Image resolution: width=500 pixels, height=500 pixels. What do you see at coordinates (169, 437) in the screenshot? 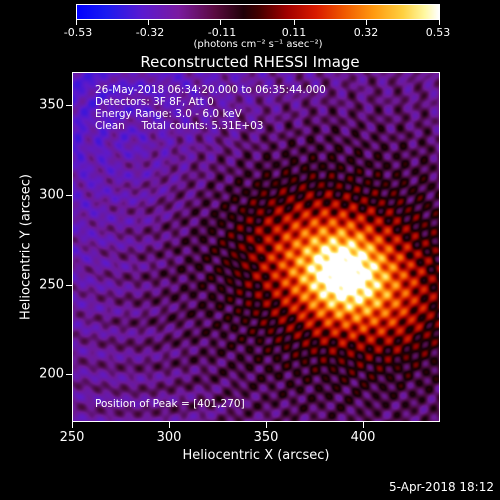
I see `x-tick-label: 300` at bounding box center [169, 437].